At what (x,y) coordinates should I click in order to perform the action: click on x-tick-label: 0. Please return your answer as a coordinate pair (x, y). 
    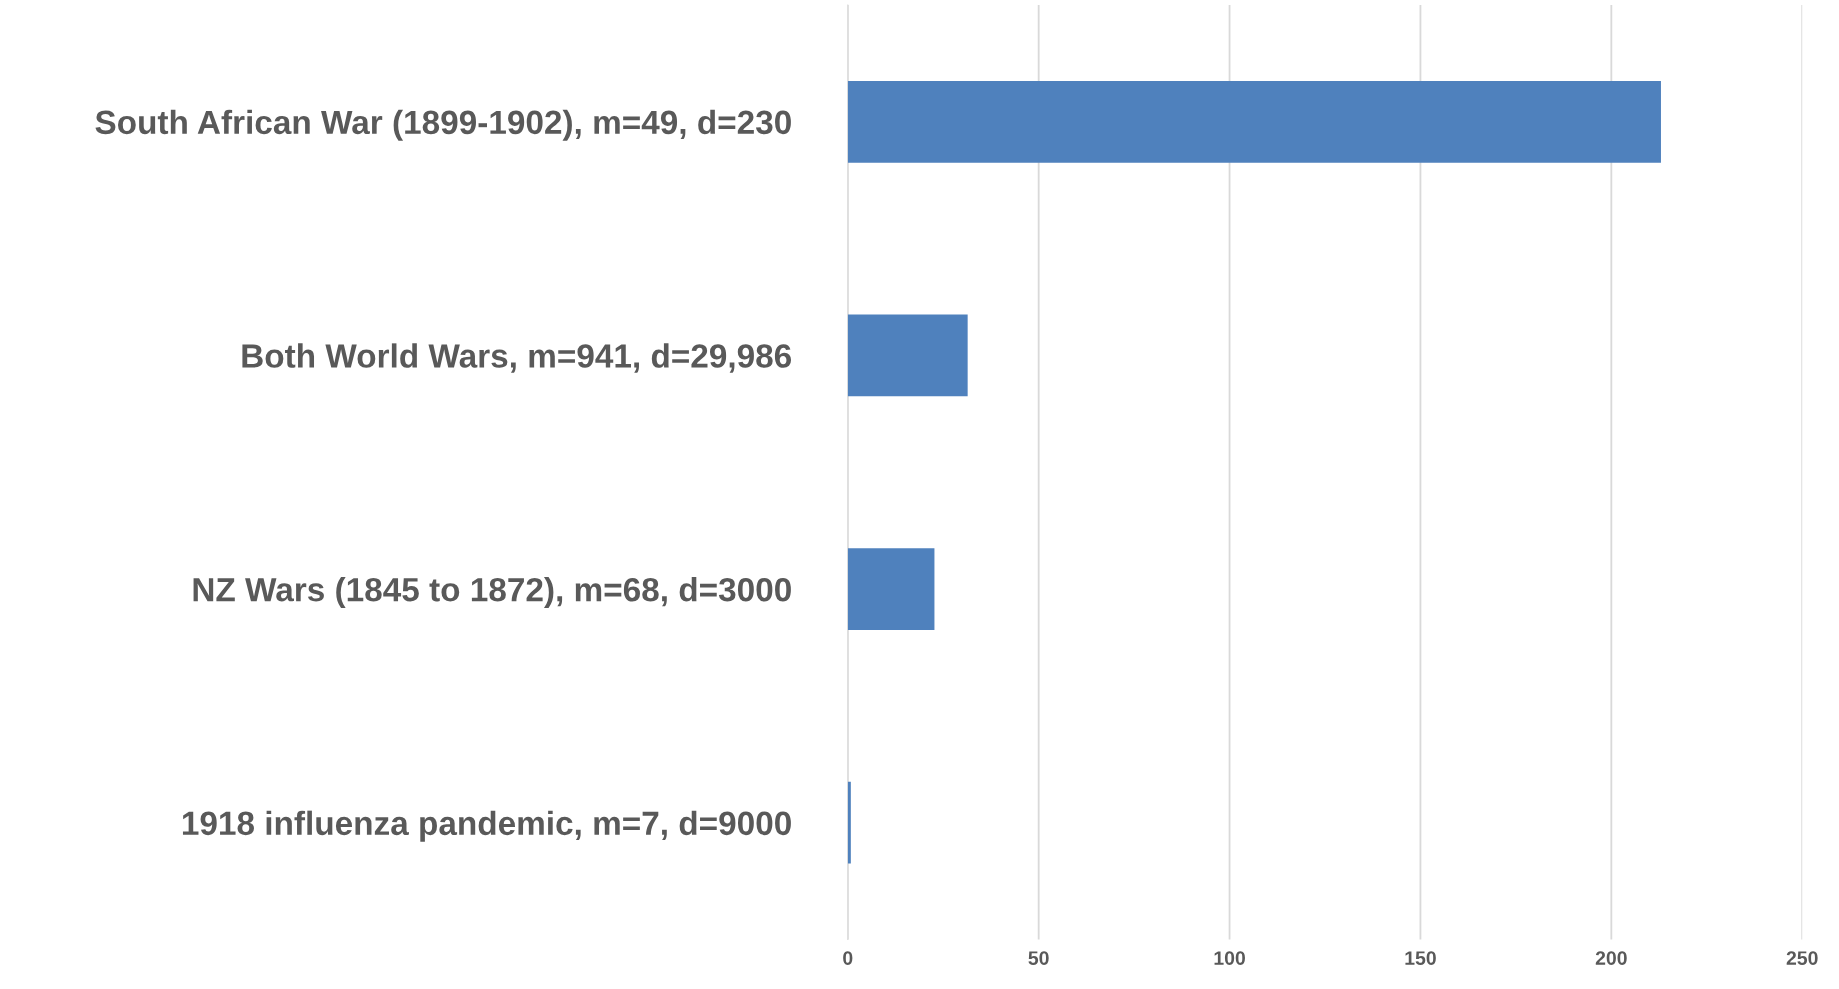
    Looking at the image, I should click on (848, 958).